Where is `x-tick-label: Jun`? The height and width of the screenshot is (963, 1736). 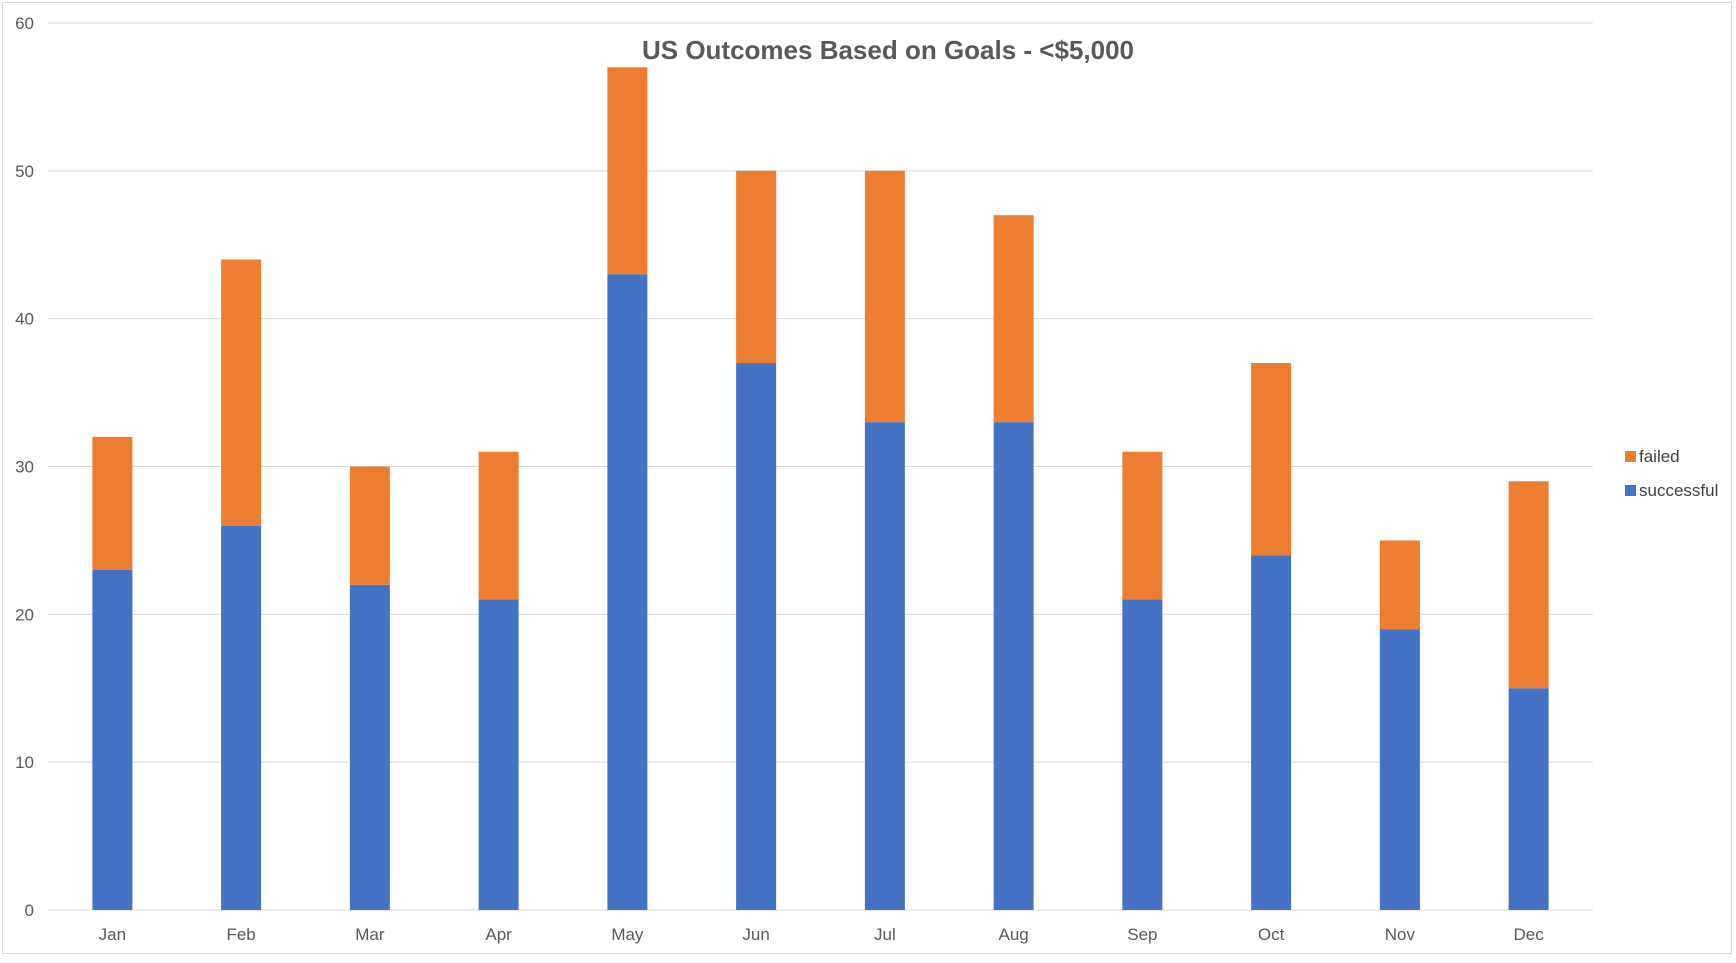 x-tick-label: Jun is located at coordinates (755, 934).